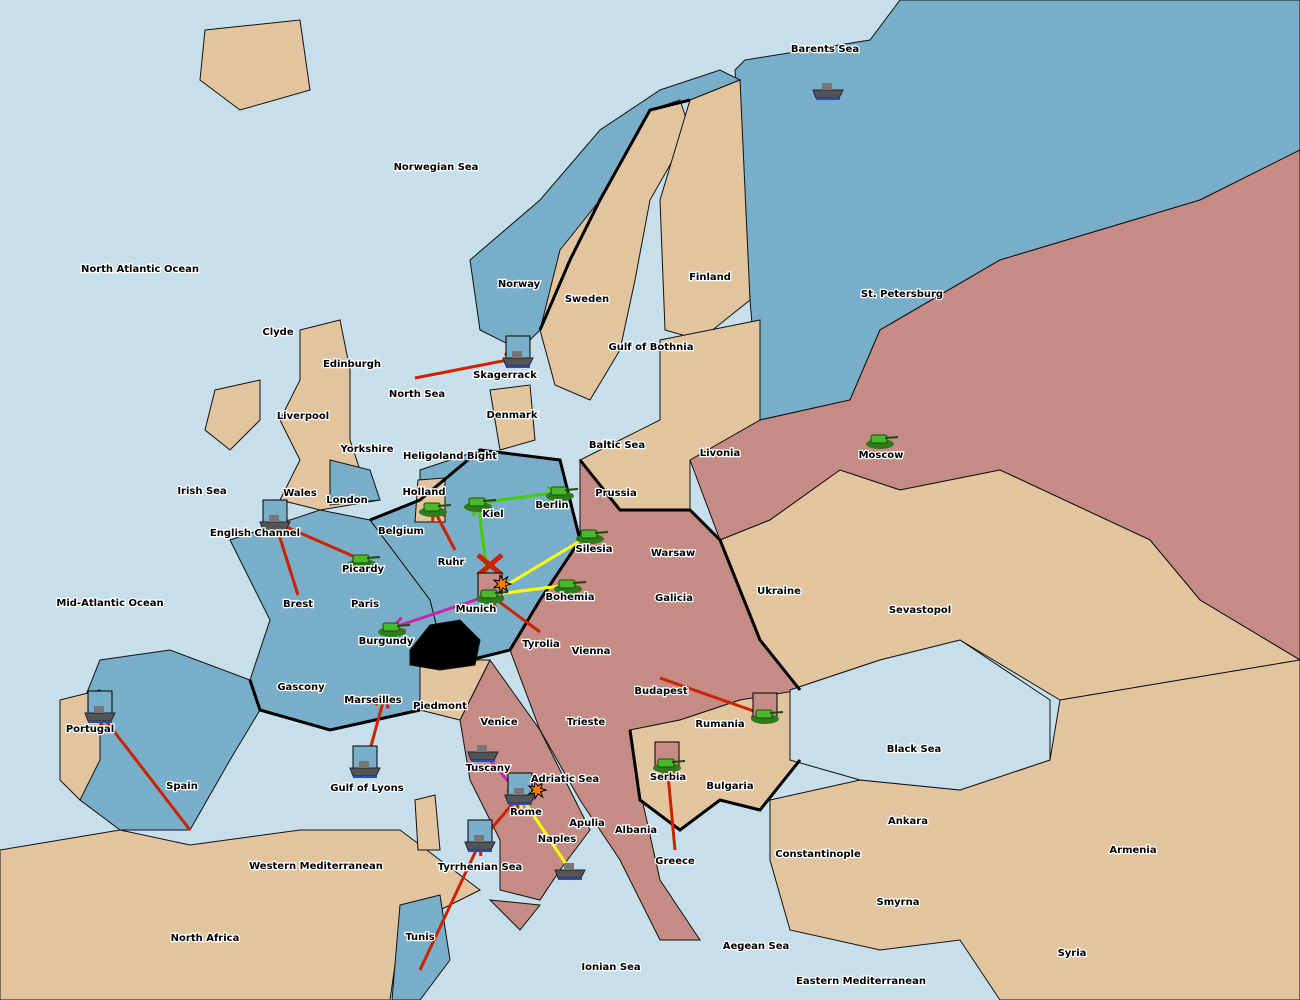  Describe the element at coordinates (347, 501) in the screenshot. I see `province-label: London` at that location.